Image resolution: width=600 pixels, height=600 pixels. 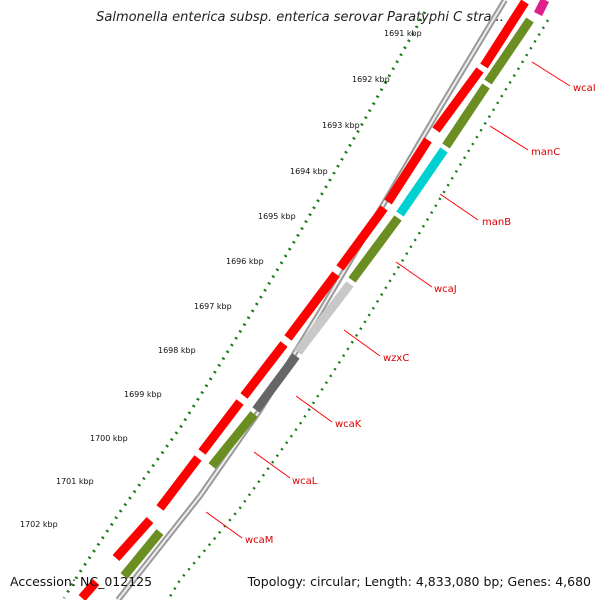 I want to click on tick-label: 1698 kbp, so click(x=177, y=350).